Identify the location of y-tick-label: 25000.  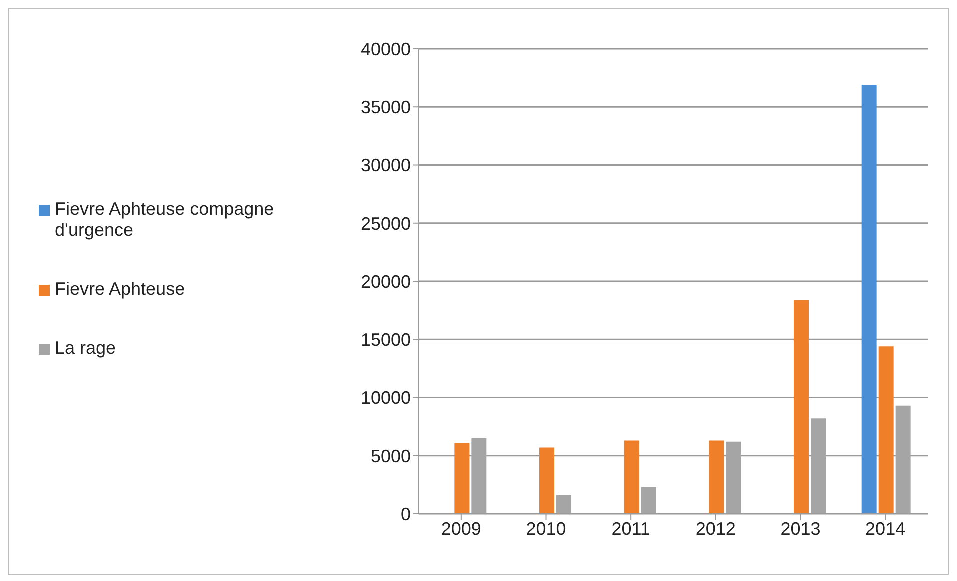
(385, 224).